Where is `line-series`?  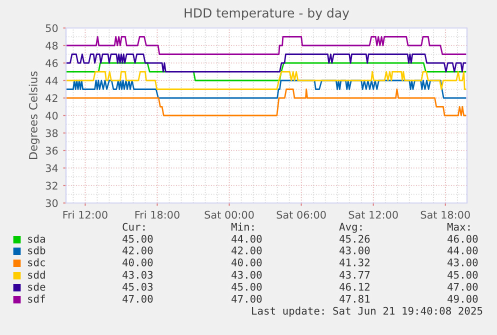 line-series is located at coordinates (266, 102).